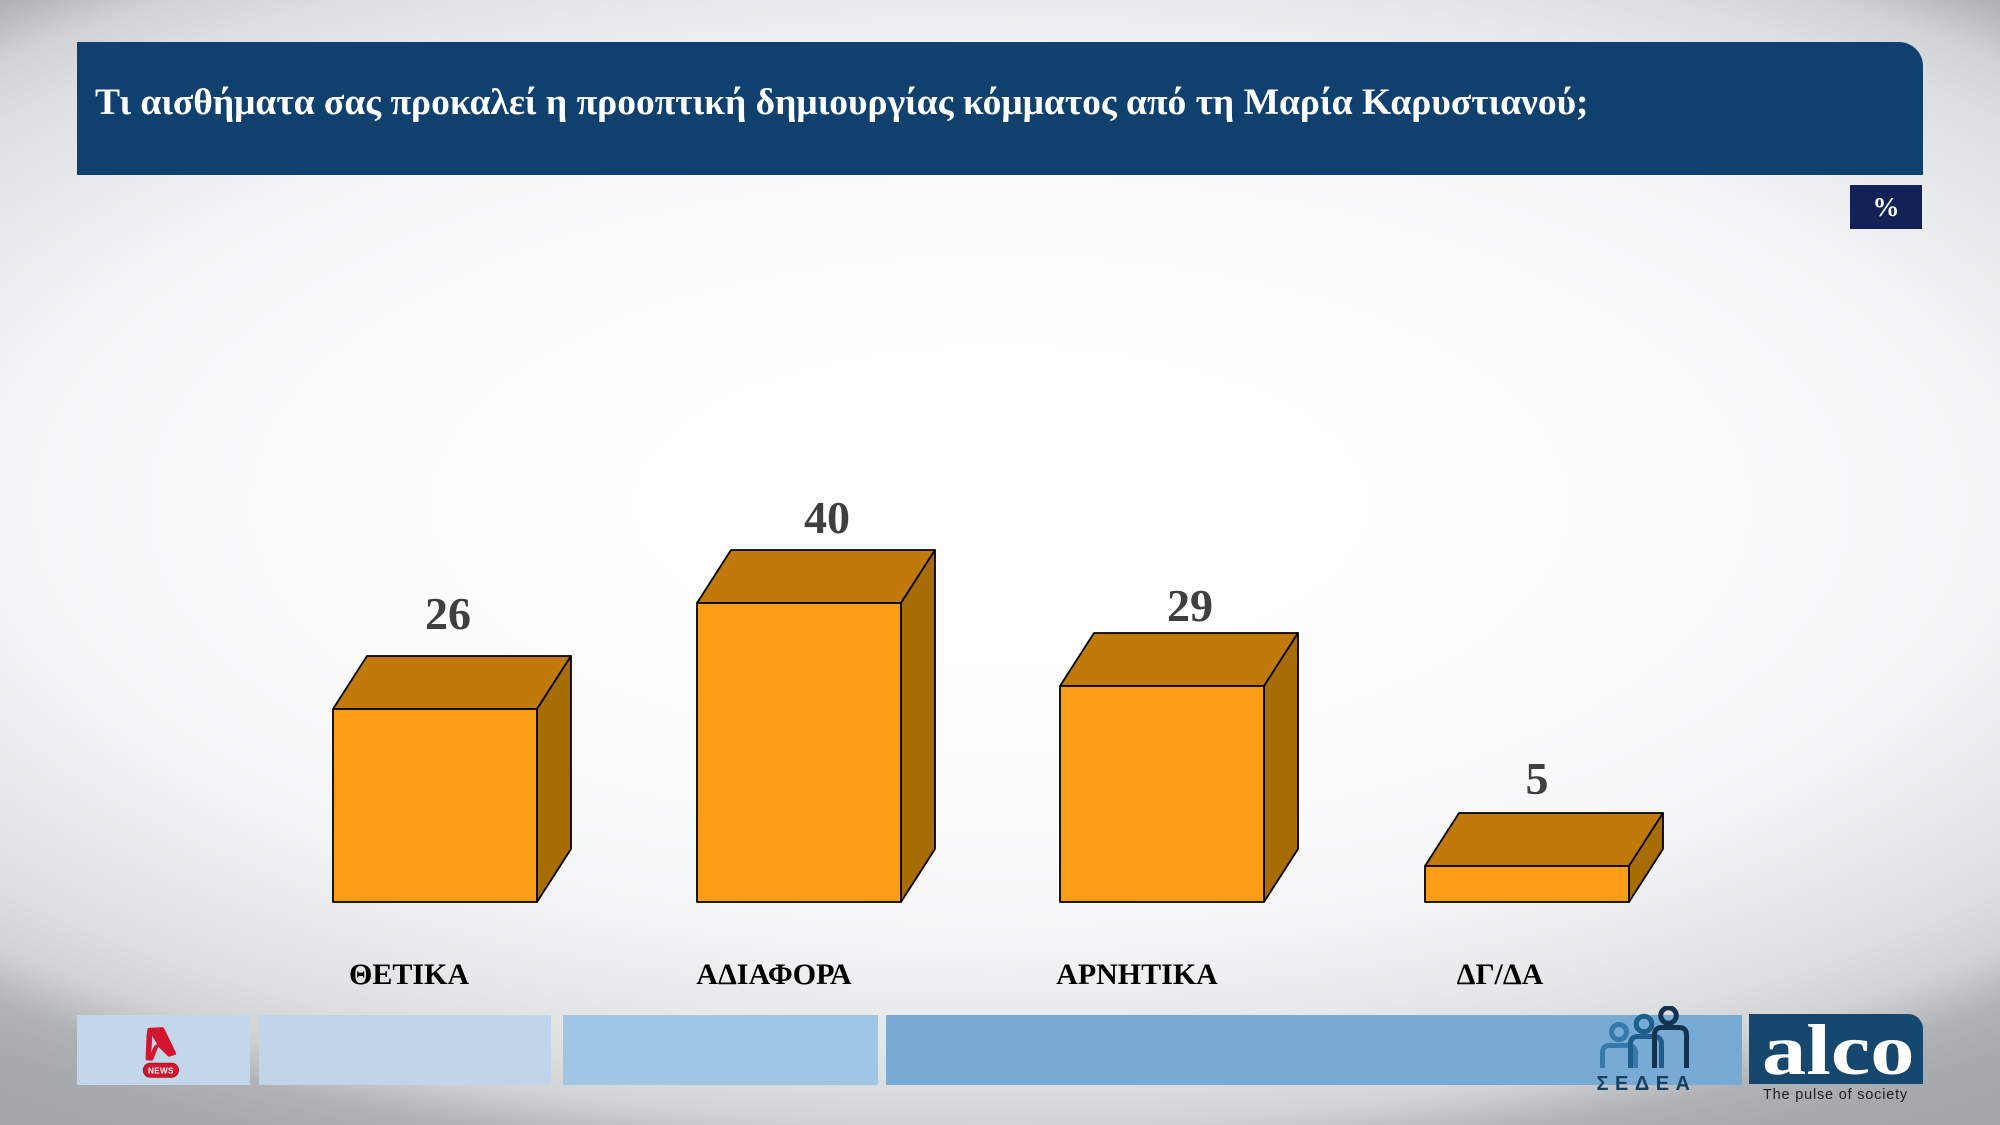  I want to click on svg-text: NEWS, so click(161, 1070).